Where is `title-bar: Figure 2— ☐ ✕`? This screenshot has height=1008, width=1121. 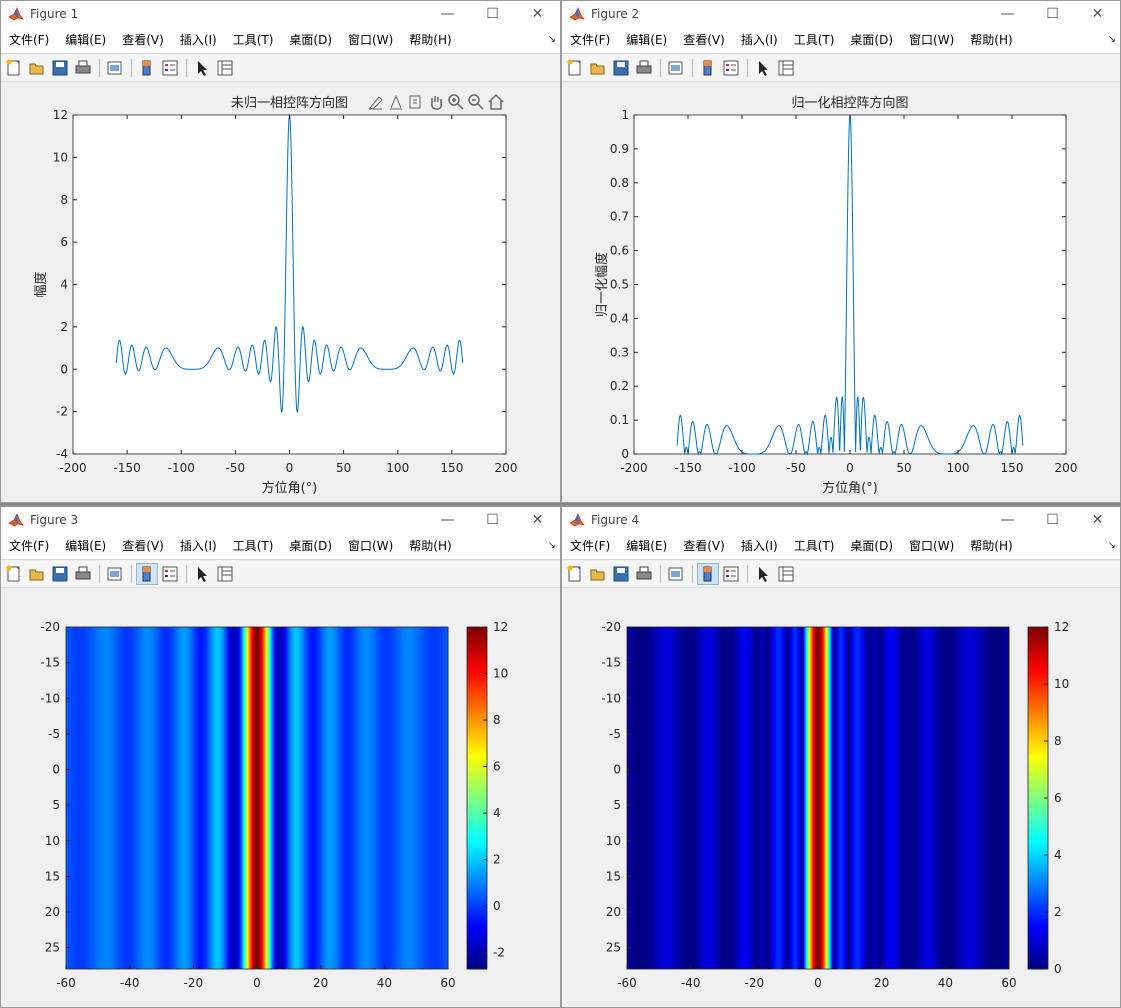
title-bar: Figure 2— ☐ ✕ is located at coordinates (841, 14).